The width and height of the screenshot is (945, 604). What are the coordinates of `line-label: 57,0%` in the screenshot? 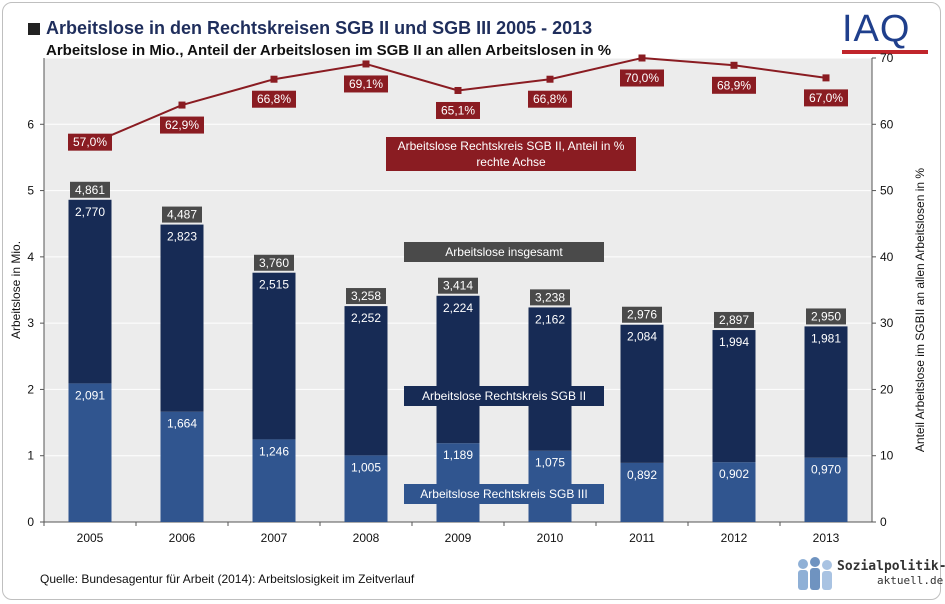 It's located at (90, 142).